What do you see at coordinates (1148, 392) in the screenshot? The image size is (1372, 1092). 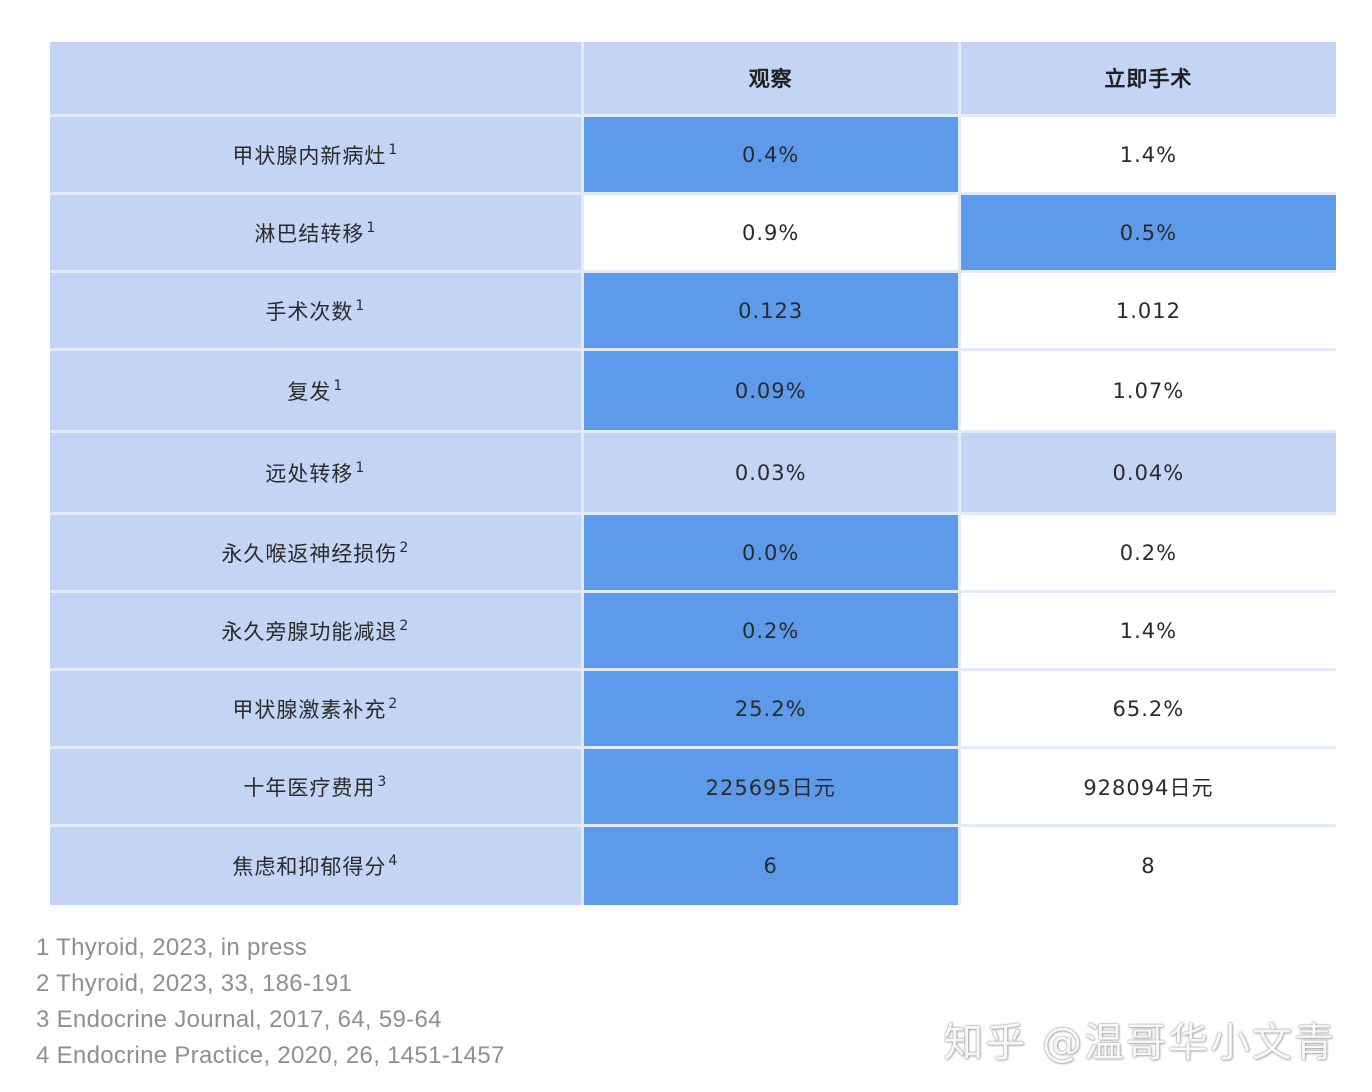 I see `surgery-value-cell: 1.07%` at bounding box center [1148, 392].